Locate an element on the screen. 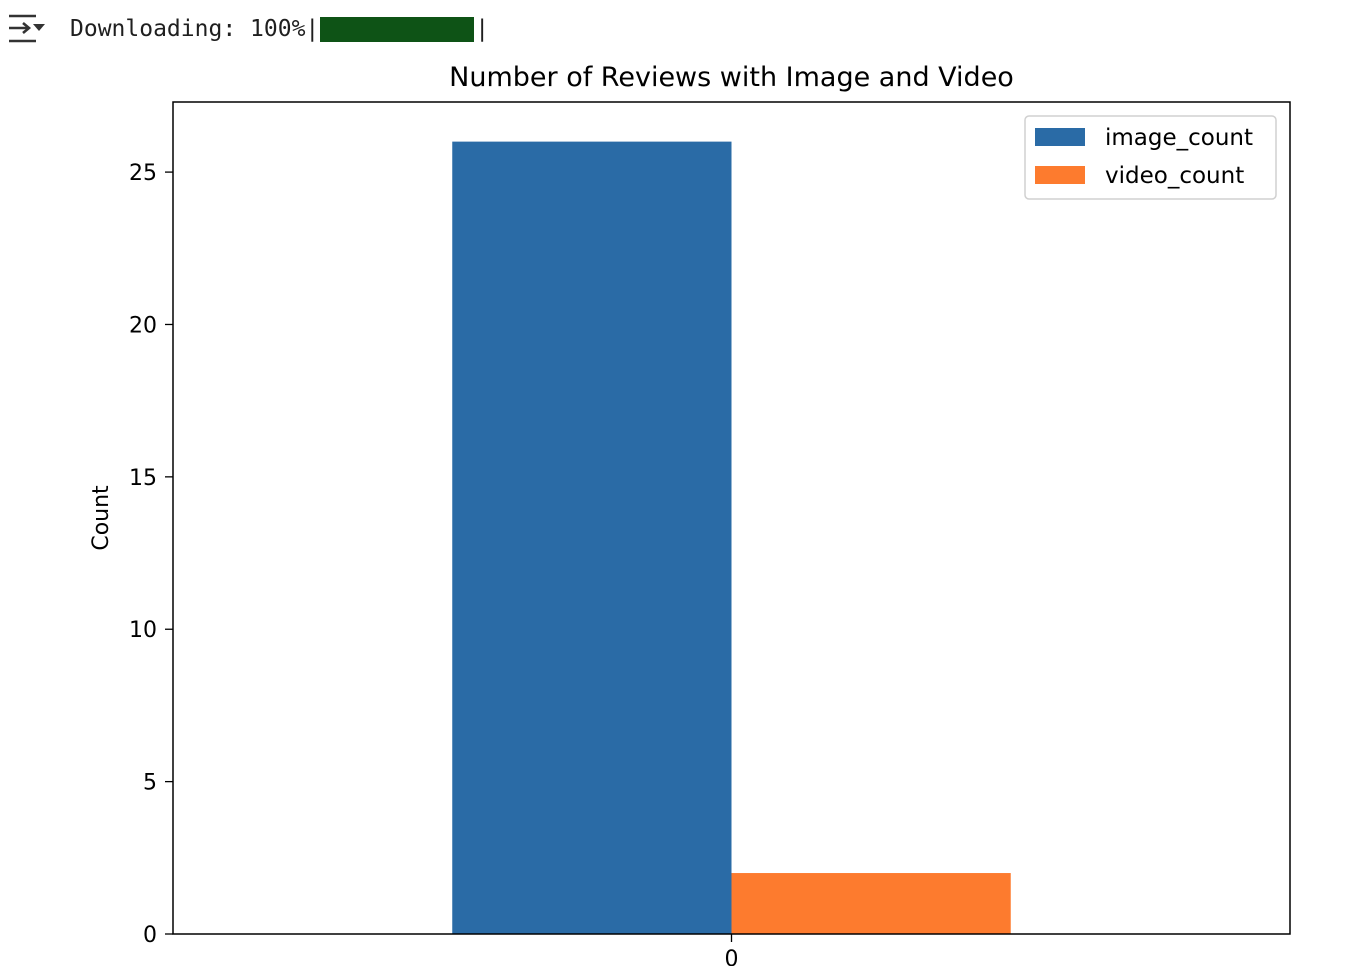  y-tick-label: 20 is located at coordinates (143, 325).